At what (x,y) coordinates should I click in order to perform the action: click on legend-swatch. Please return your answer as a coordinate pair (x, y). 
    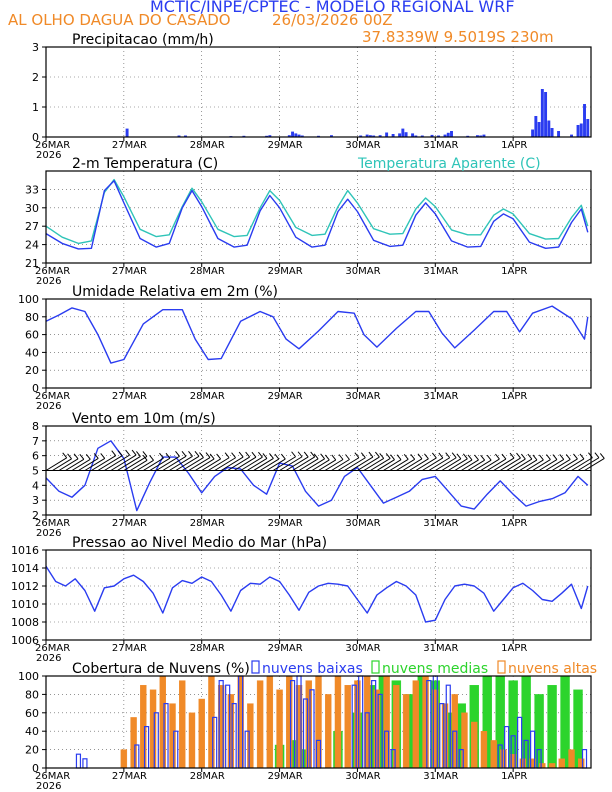
    Looking at the image, I should click on (255, 667).